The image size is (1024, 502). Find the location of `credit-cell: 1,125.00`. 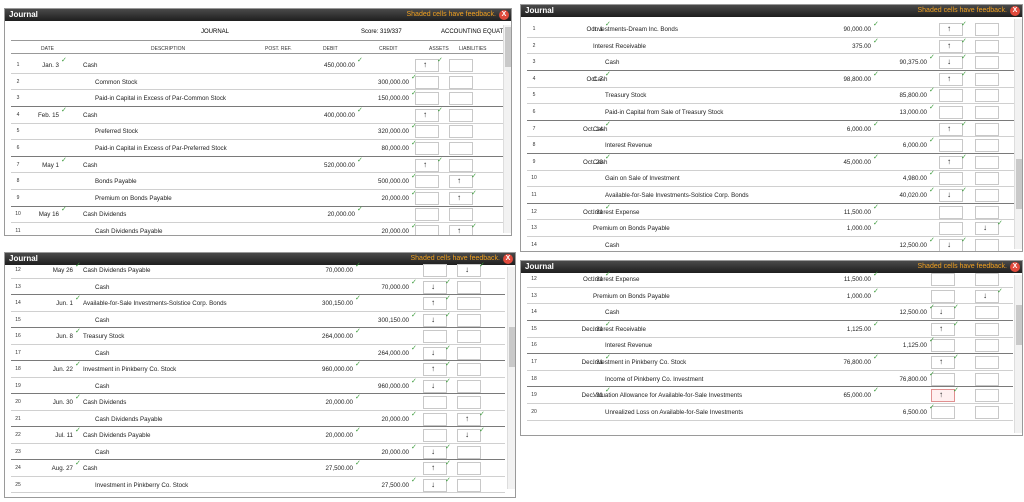

credit-cell: 1,125.00 is located at coordinates (914, 346).